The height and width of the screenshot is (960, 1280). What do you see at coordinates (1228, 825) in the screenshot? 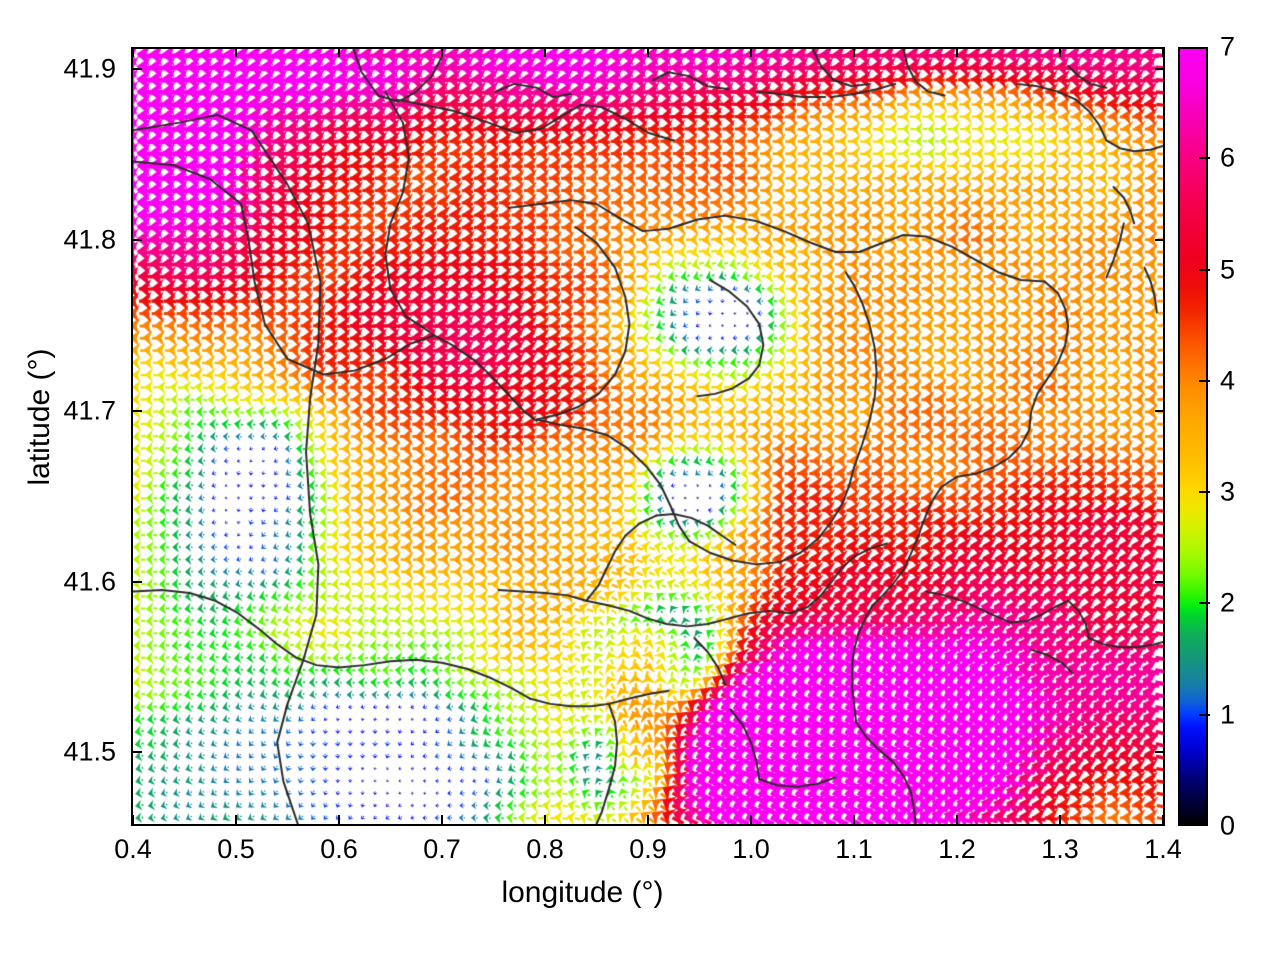
I see `colorbar-tick-label: 0` at bounding box center [1228, 825].